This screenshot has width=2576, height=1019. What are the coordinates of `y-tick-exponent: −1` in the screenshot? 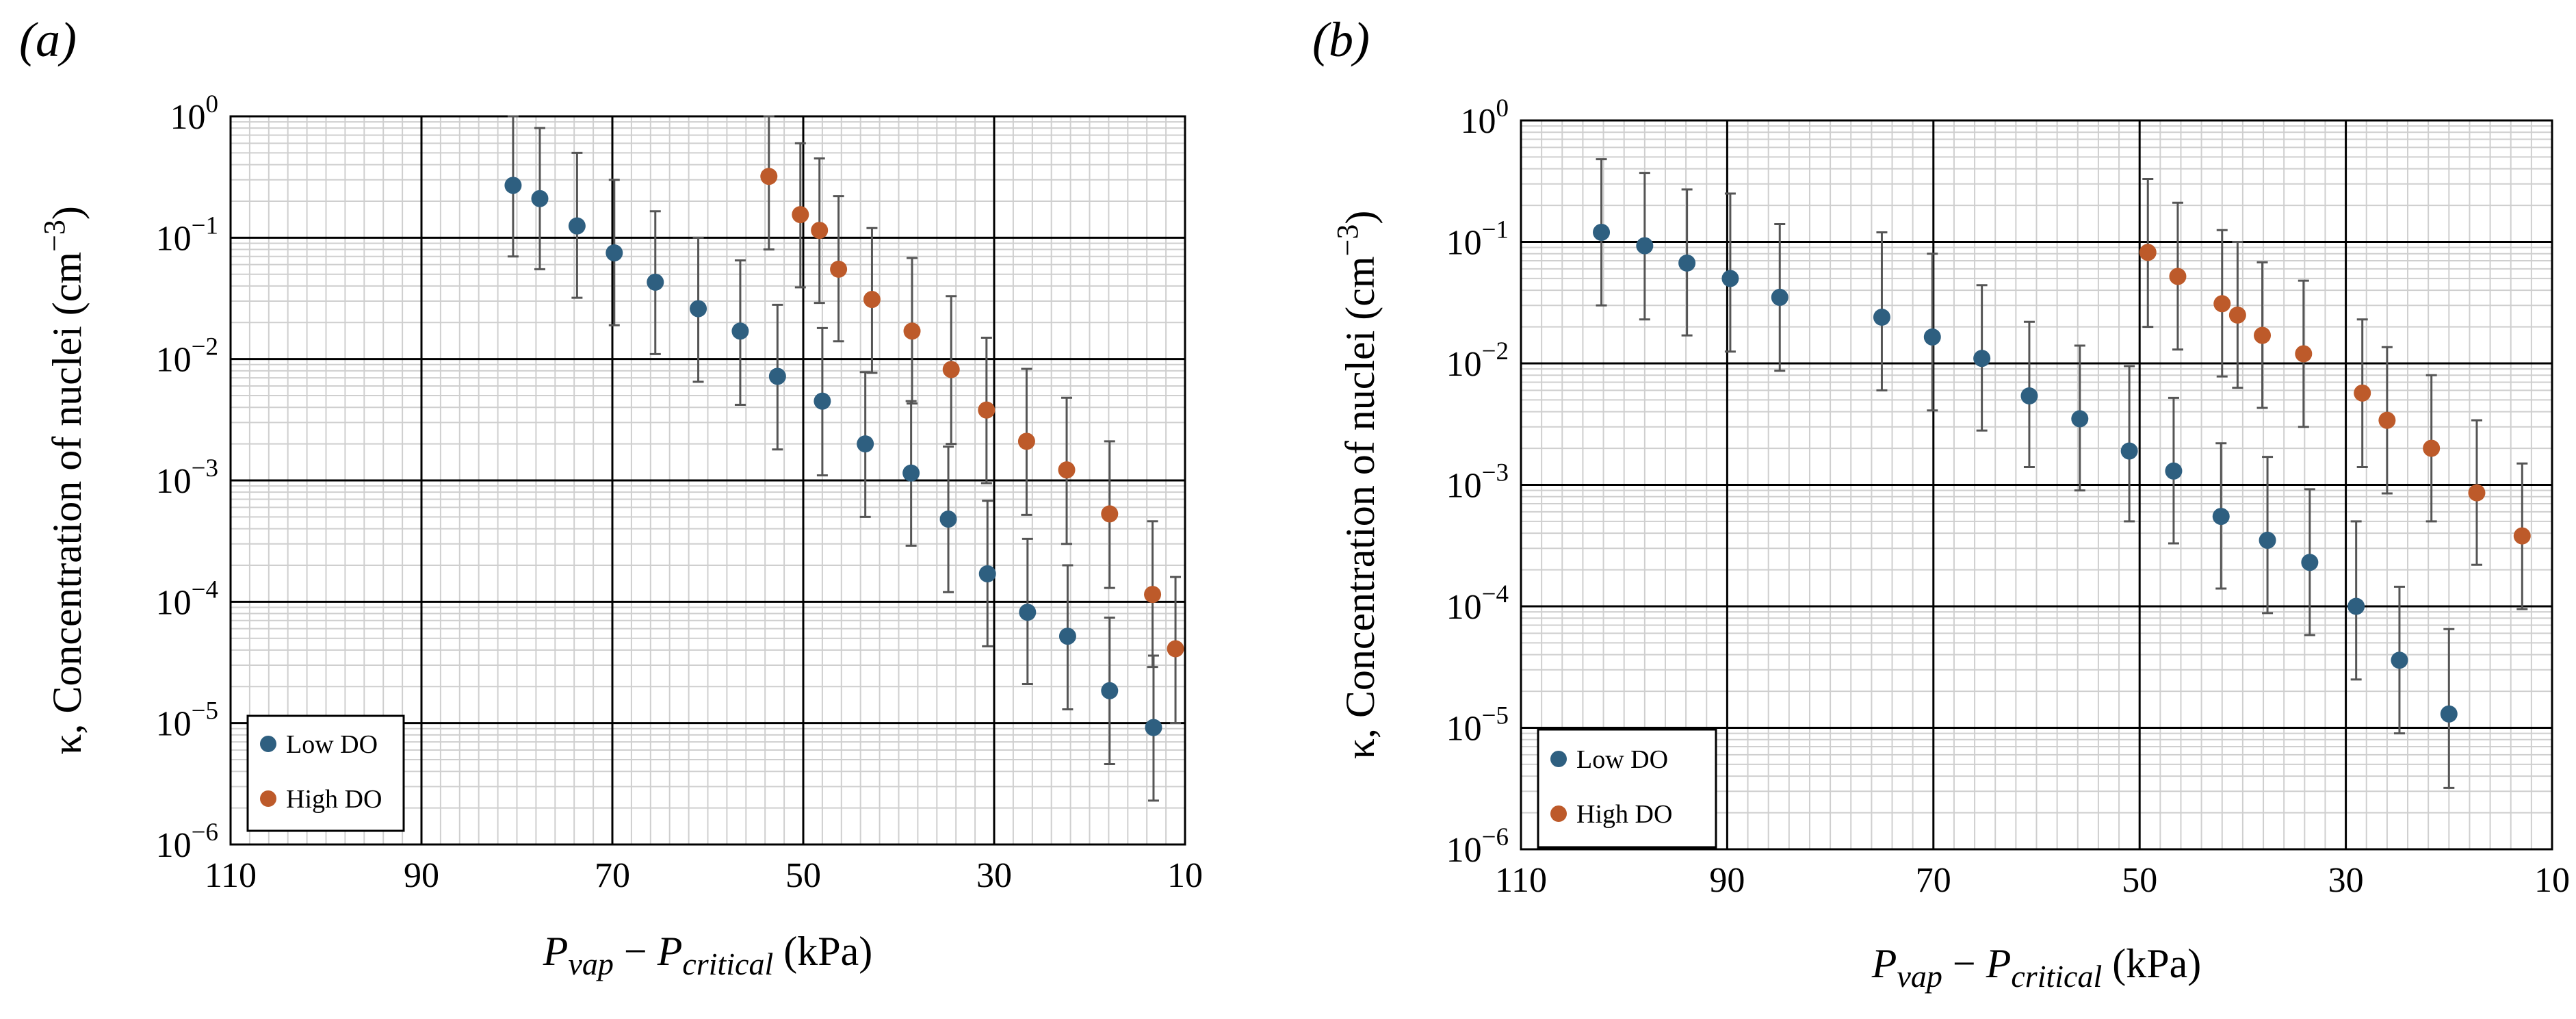 It's located at (205, 225).